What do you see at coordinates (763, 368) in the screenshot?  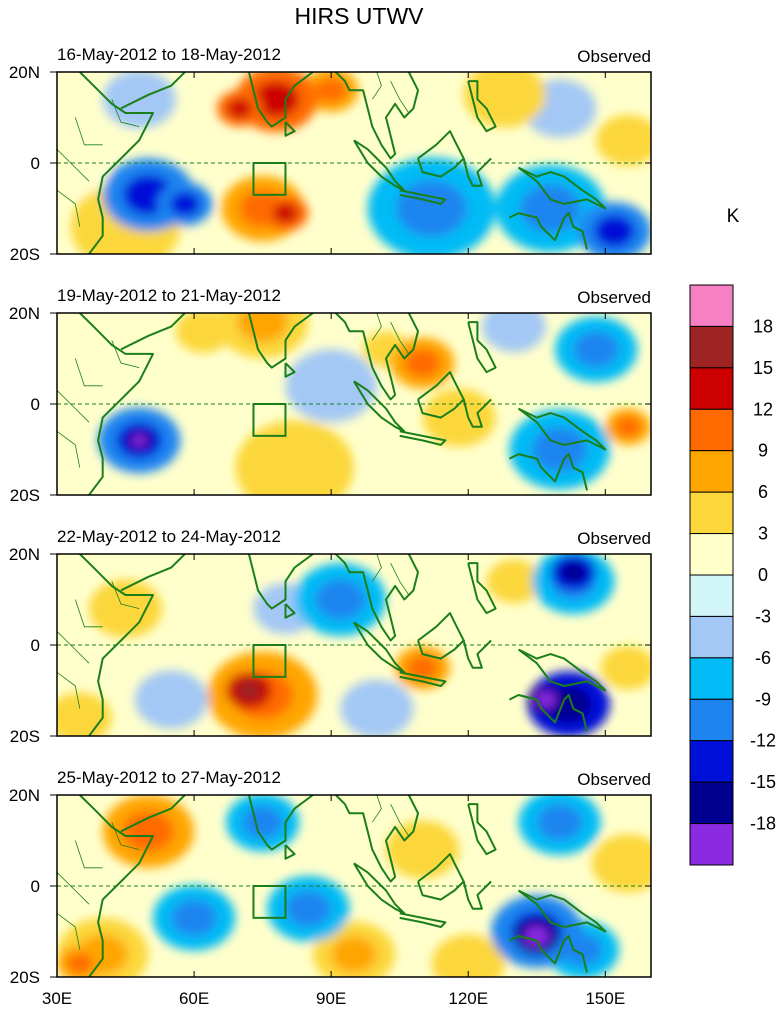 I see `colorbar-level-label: 15` at bounding box center [763, 368].